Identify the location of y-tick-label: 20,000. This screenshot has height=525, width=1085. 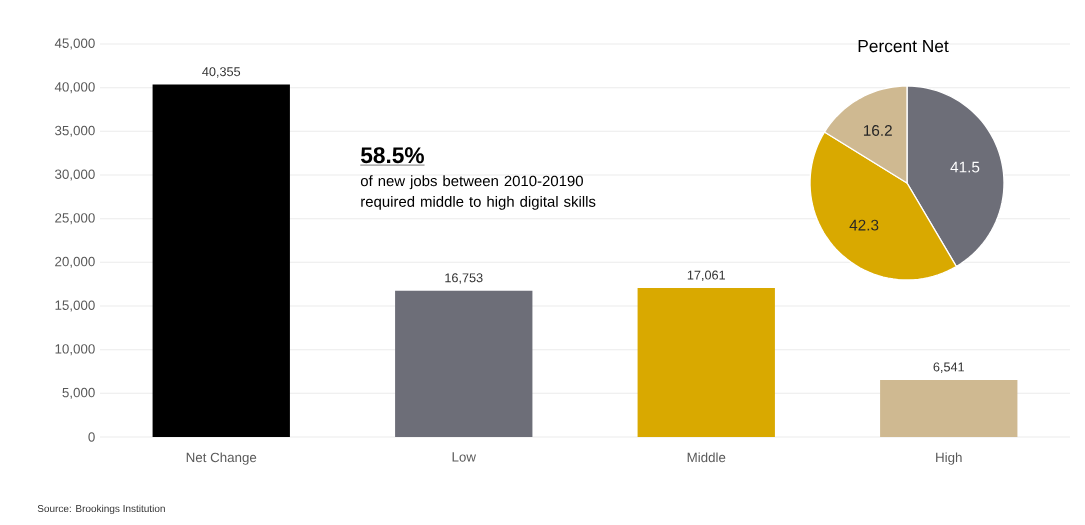
(75, 262).